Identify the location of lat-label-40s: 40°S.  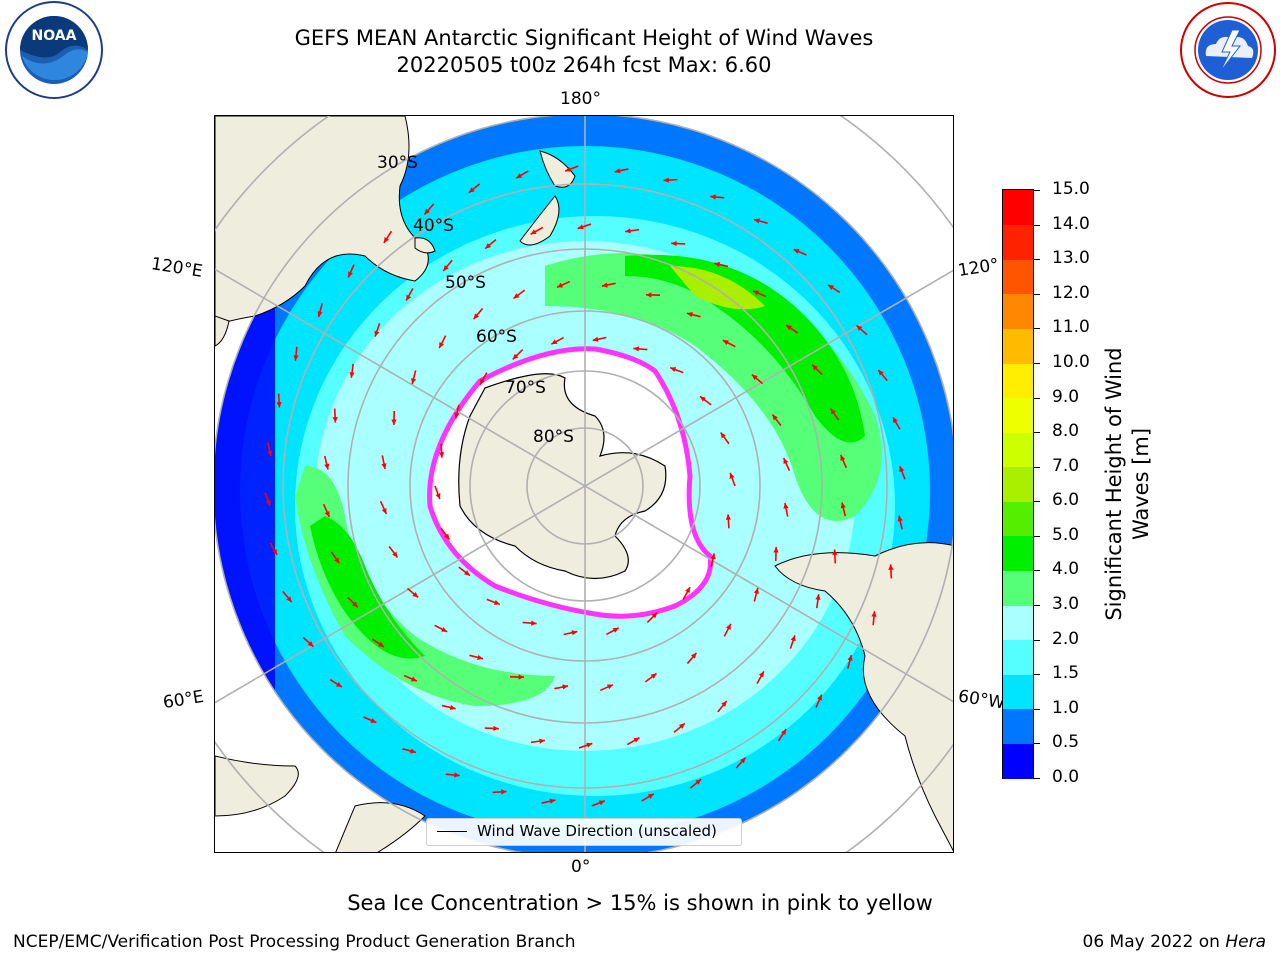
(433, 226).